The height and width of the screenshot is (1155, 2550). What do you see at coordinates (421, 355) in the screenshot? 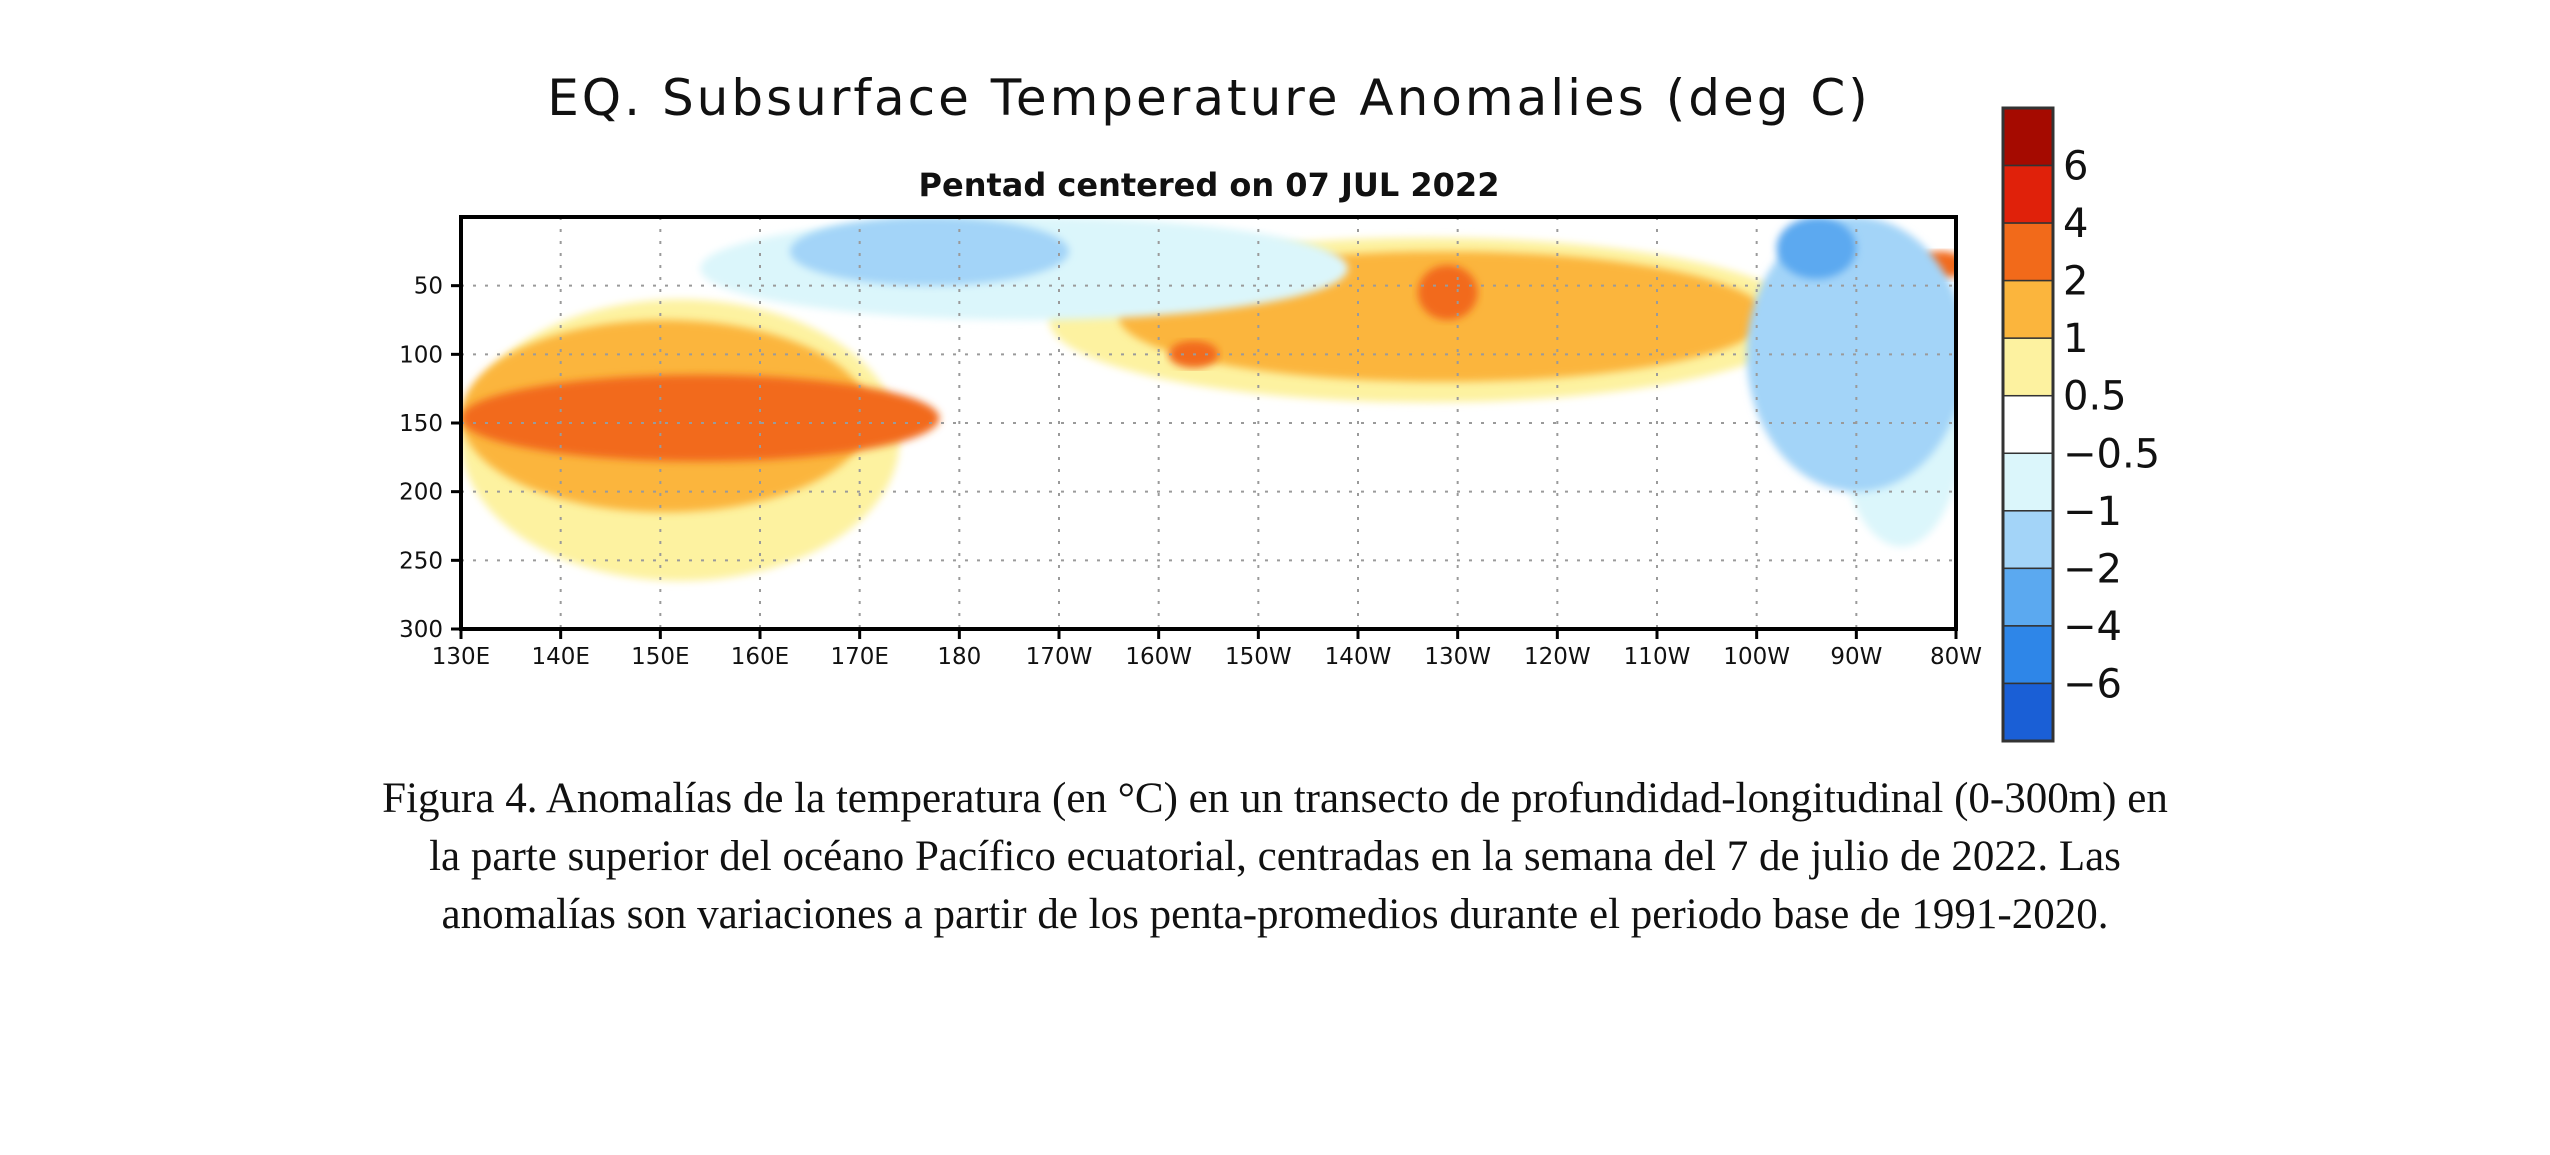
I see `y-tick-label: 100` at bounding box center [421, 355].